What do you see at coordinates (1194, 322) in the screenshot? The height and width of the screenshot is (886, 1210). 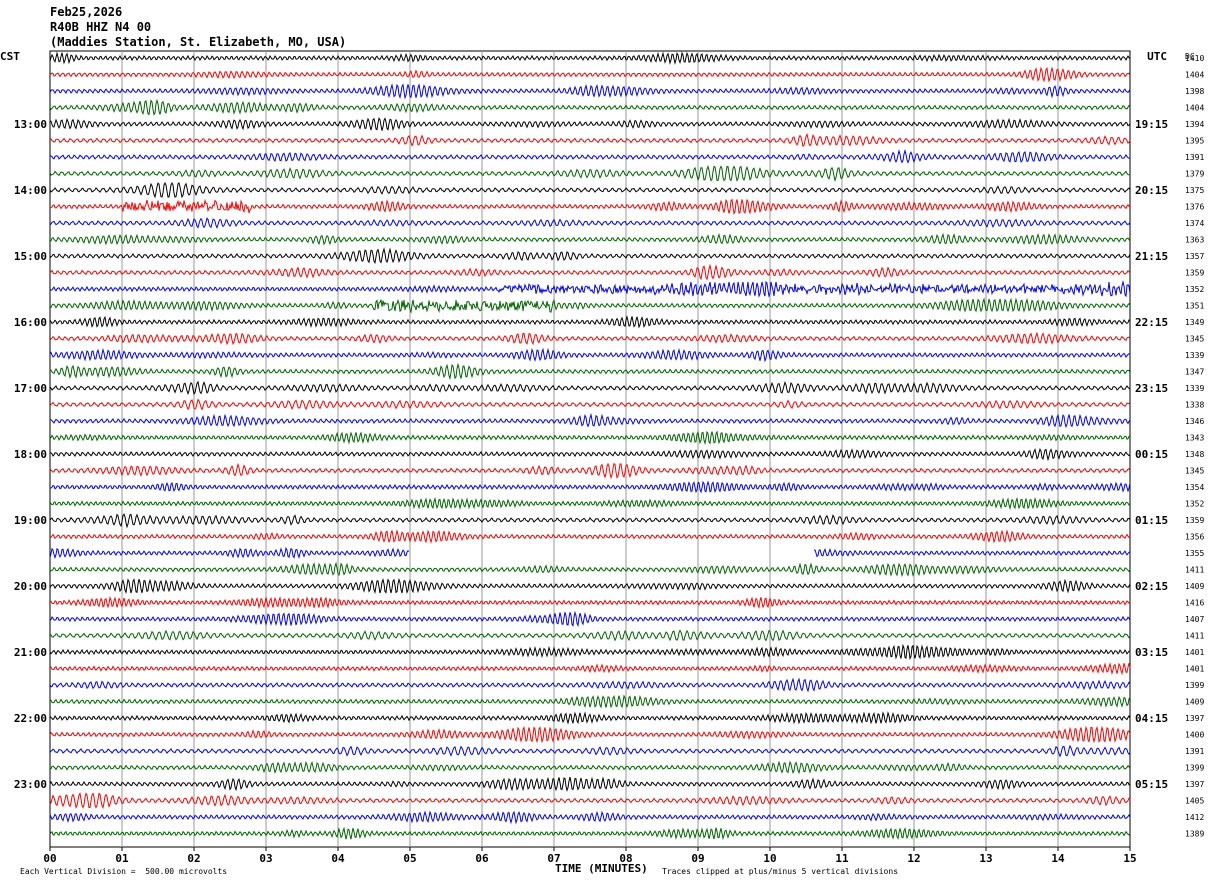 I see `dc-offset-label: 1349` at bounding box center [1194, 322].